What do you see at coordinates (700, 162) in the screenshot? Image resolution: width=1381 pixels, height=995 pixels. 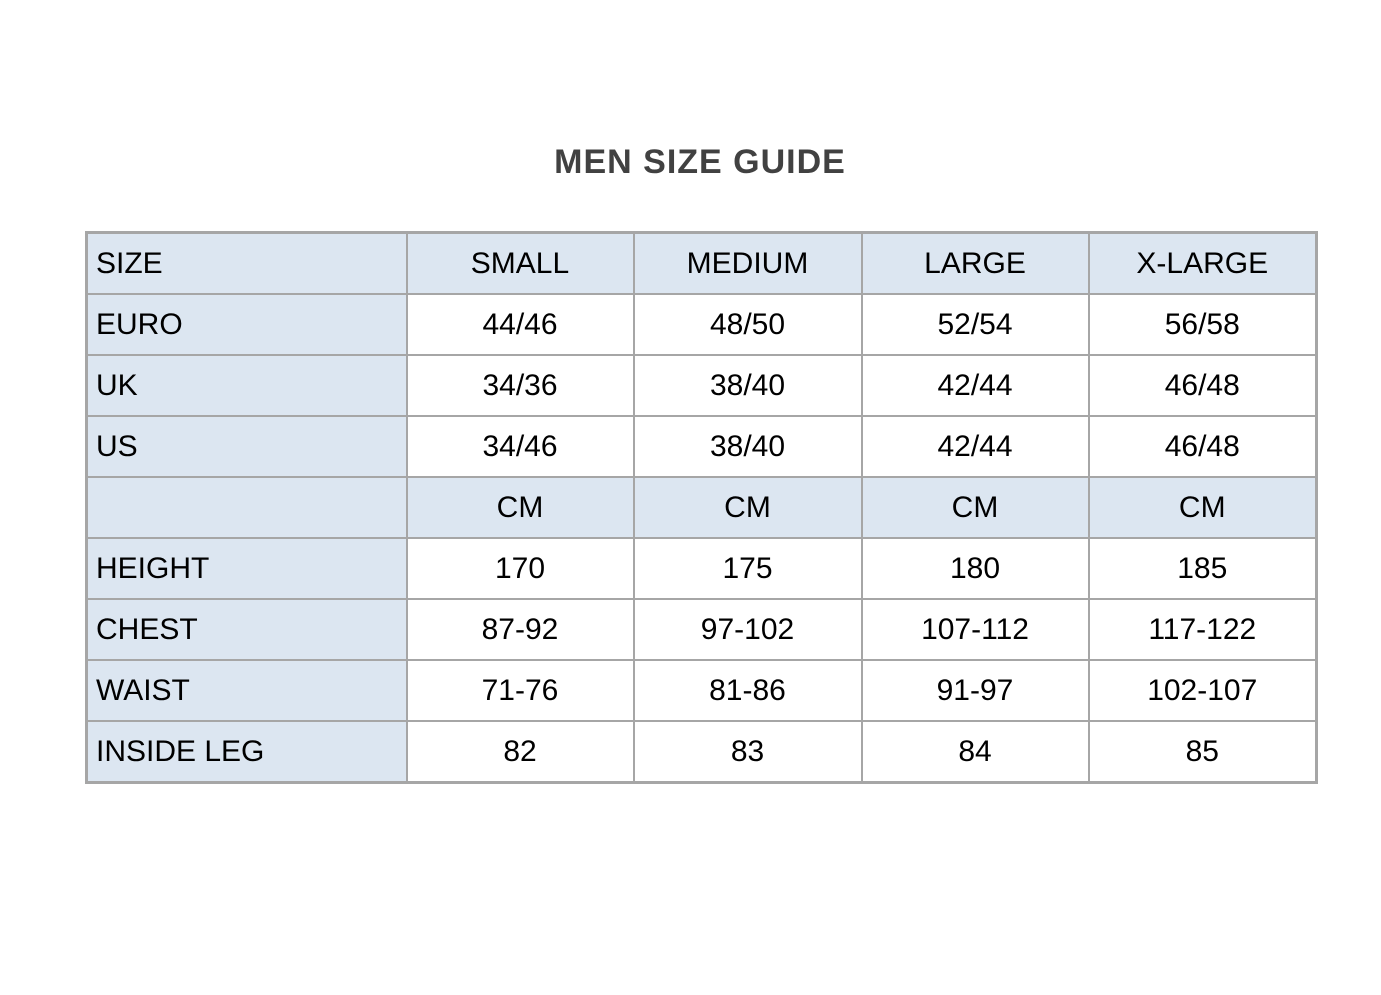 I see `page-title: MEN SIZE GUIDE` at bounding box center [700, 162].